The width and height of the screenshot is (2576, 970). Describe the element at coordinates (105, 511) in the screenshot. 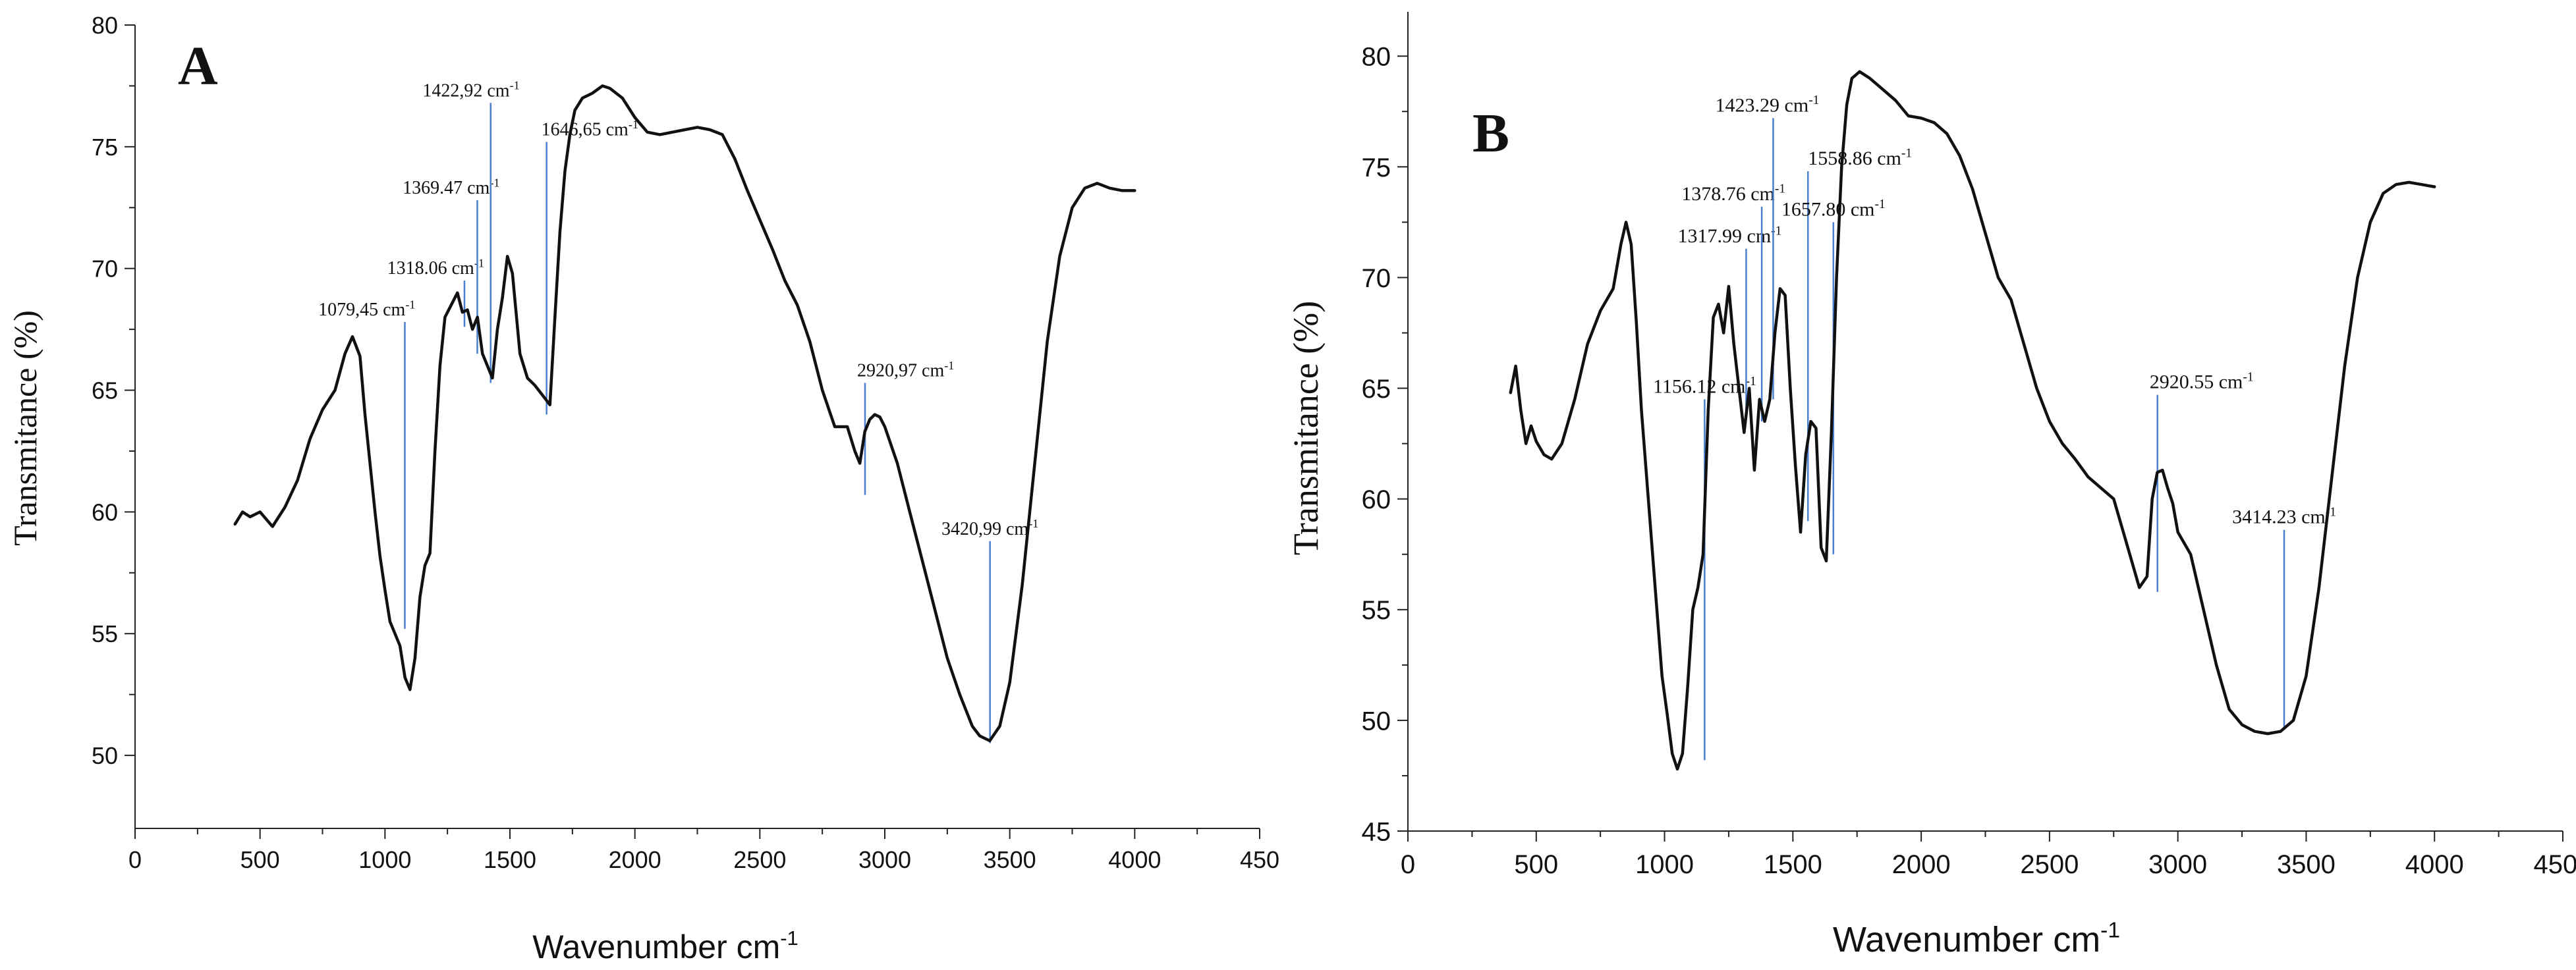

I see `y-tick-label: 60` at that location.